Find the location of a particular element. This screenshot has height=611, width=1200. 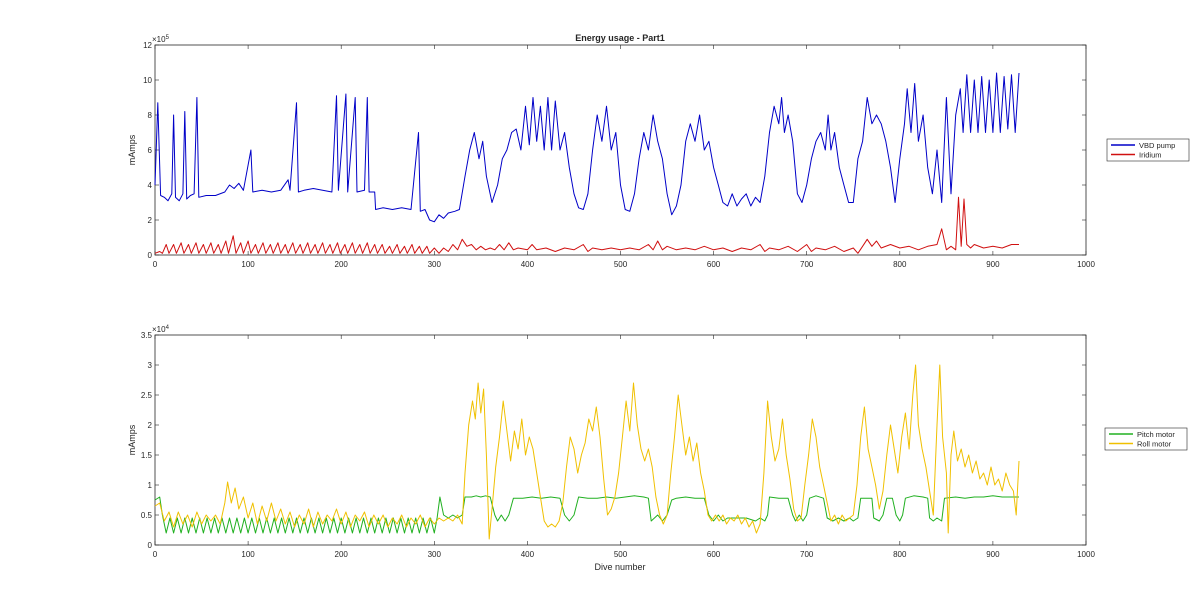

x-axis-label-bottom: Dive number is located at coordinates (619, 567).